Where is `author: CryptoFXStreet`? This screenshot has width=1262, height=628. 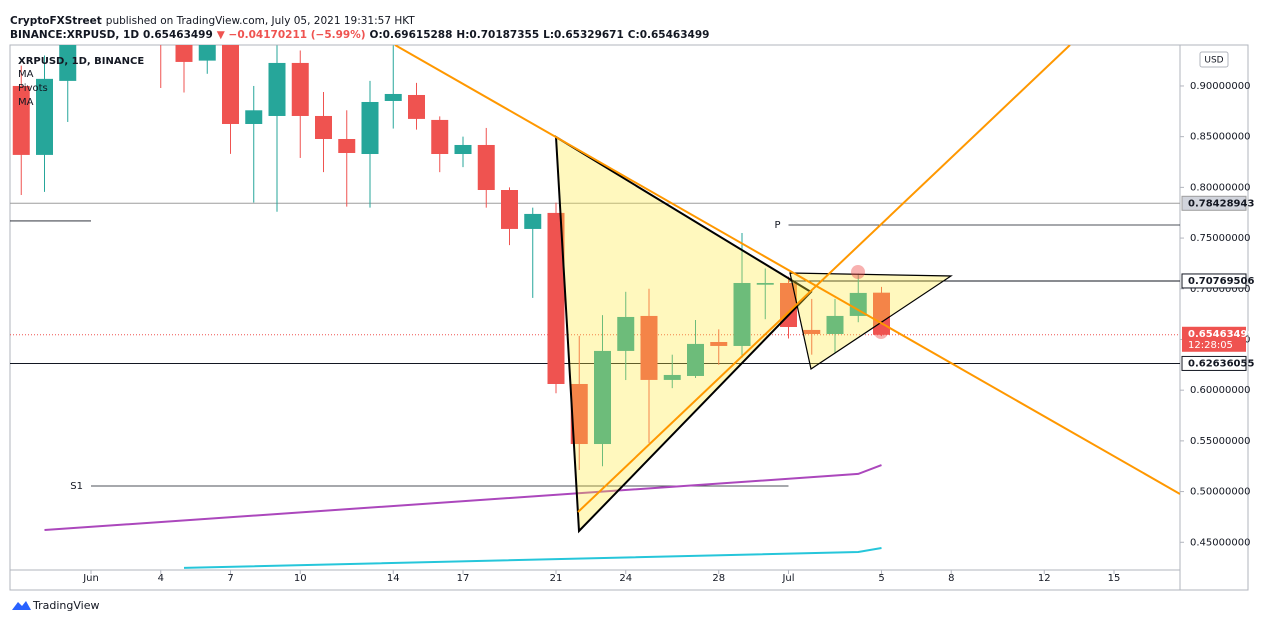
author: CryptoFXStreet is located at coordinates (56, 21).